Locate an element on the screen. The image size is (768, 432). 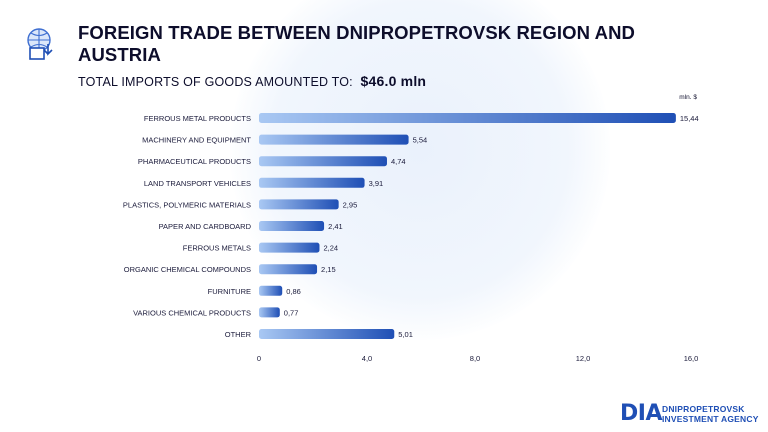
subtitle-amount: $46.0 mln is located at coordinates (393, 81).